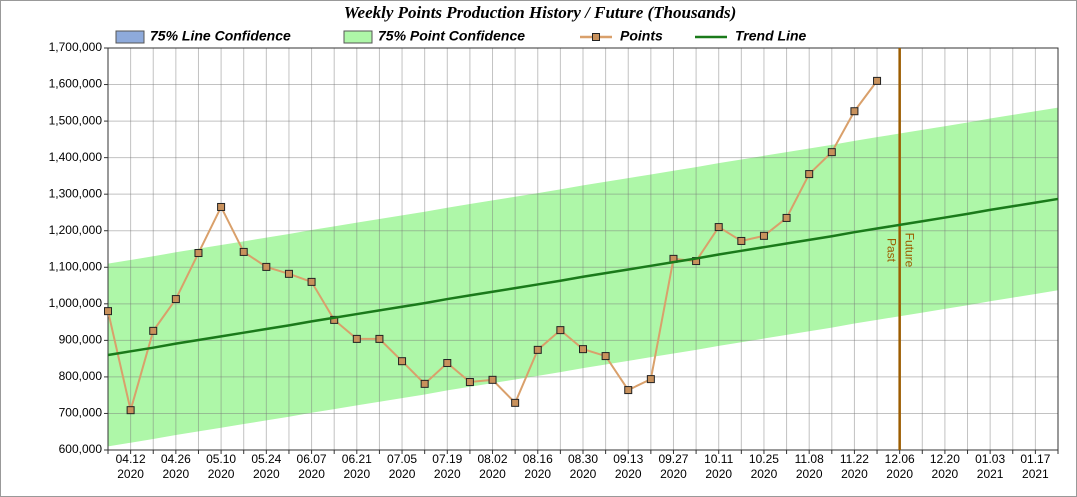  What do you see at coordinates (944, 466) in the screenshot?
I see `x-tick-label: 12.20 2020` at bounding box center [944, 466].